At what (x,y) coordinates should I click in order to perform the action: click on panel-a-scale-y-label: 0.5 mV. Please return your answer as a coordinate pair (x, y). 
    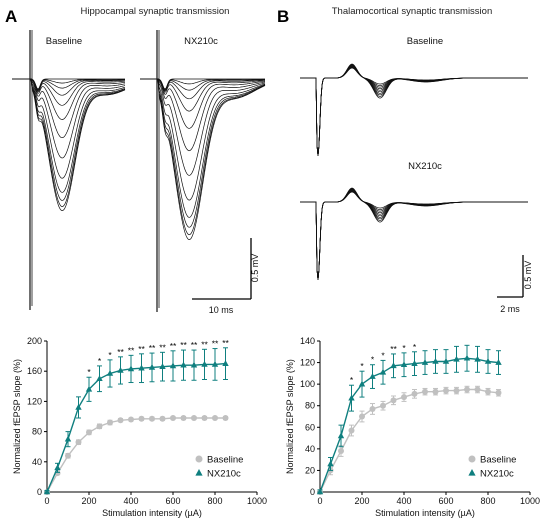
    Looking at the image, I should click on (255, 268).